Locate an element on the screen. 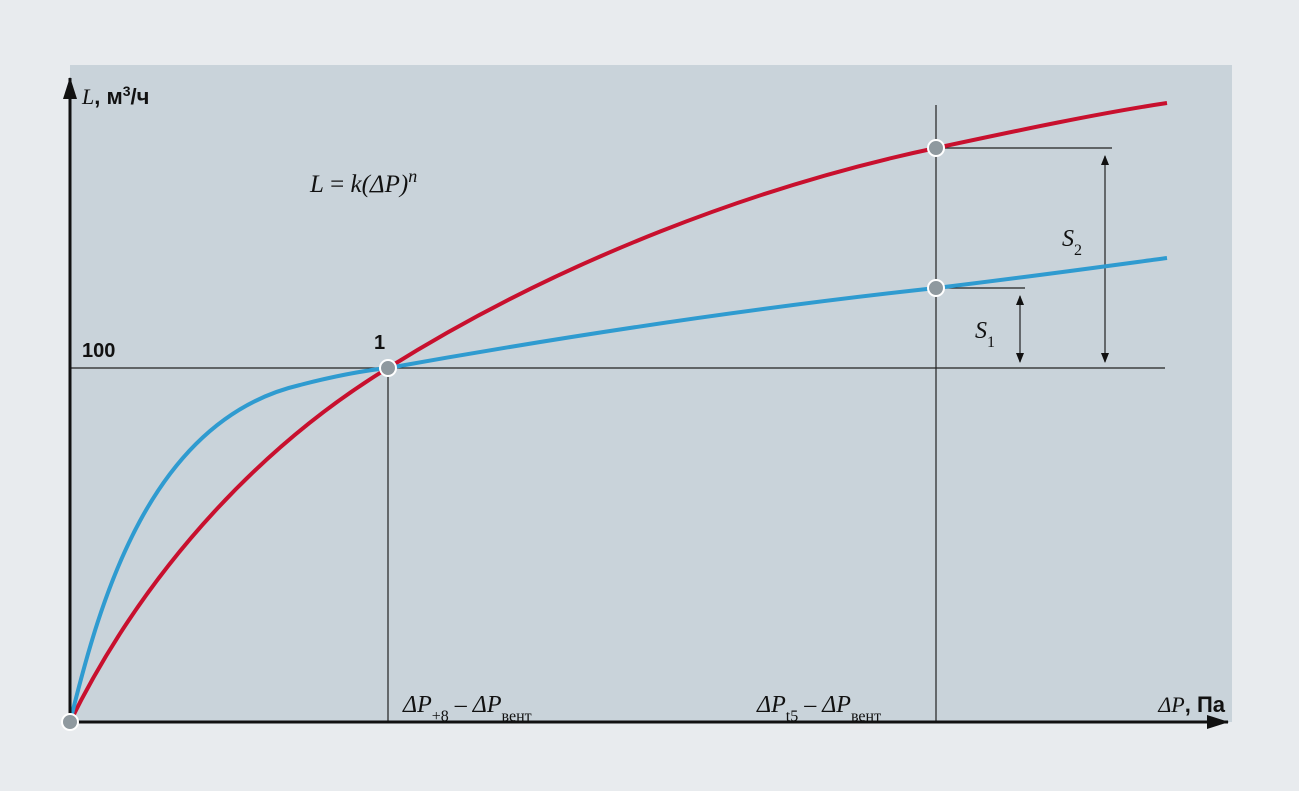 Image resolution: width=1299 pixels, height=791 pixels. text-part: 1 is located at coordinates (991, 342).